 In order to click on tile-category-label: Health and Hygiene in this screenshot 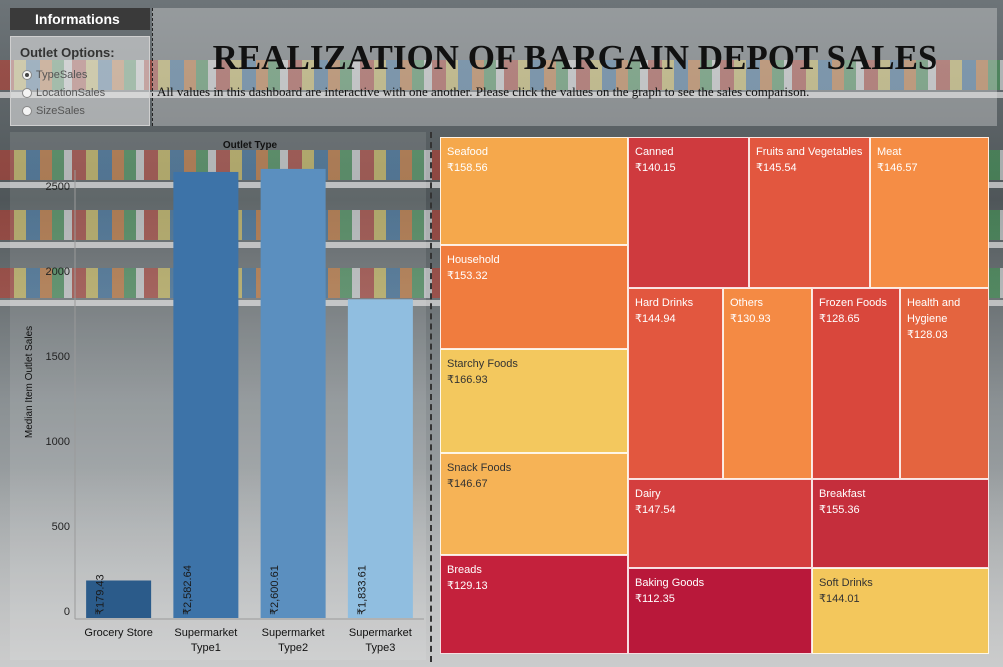, I will do `click(934, 311)`.